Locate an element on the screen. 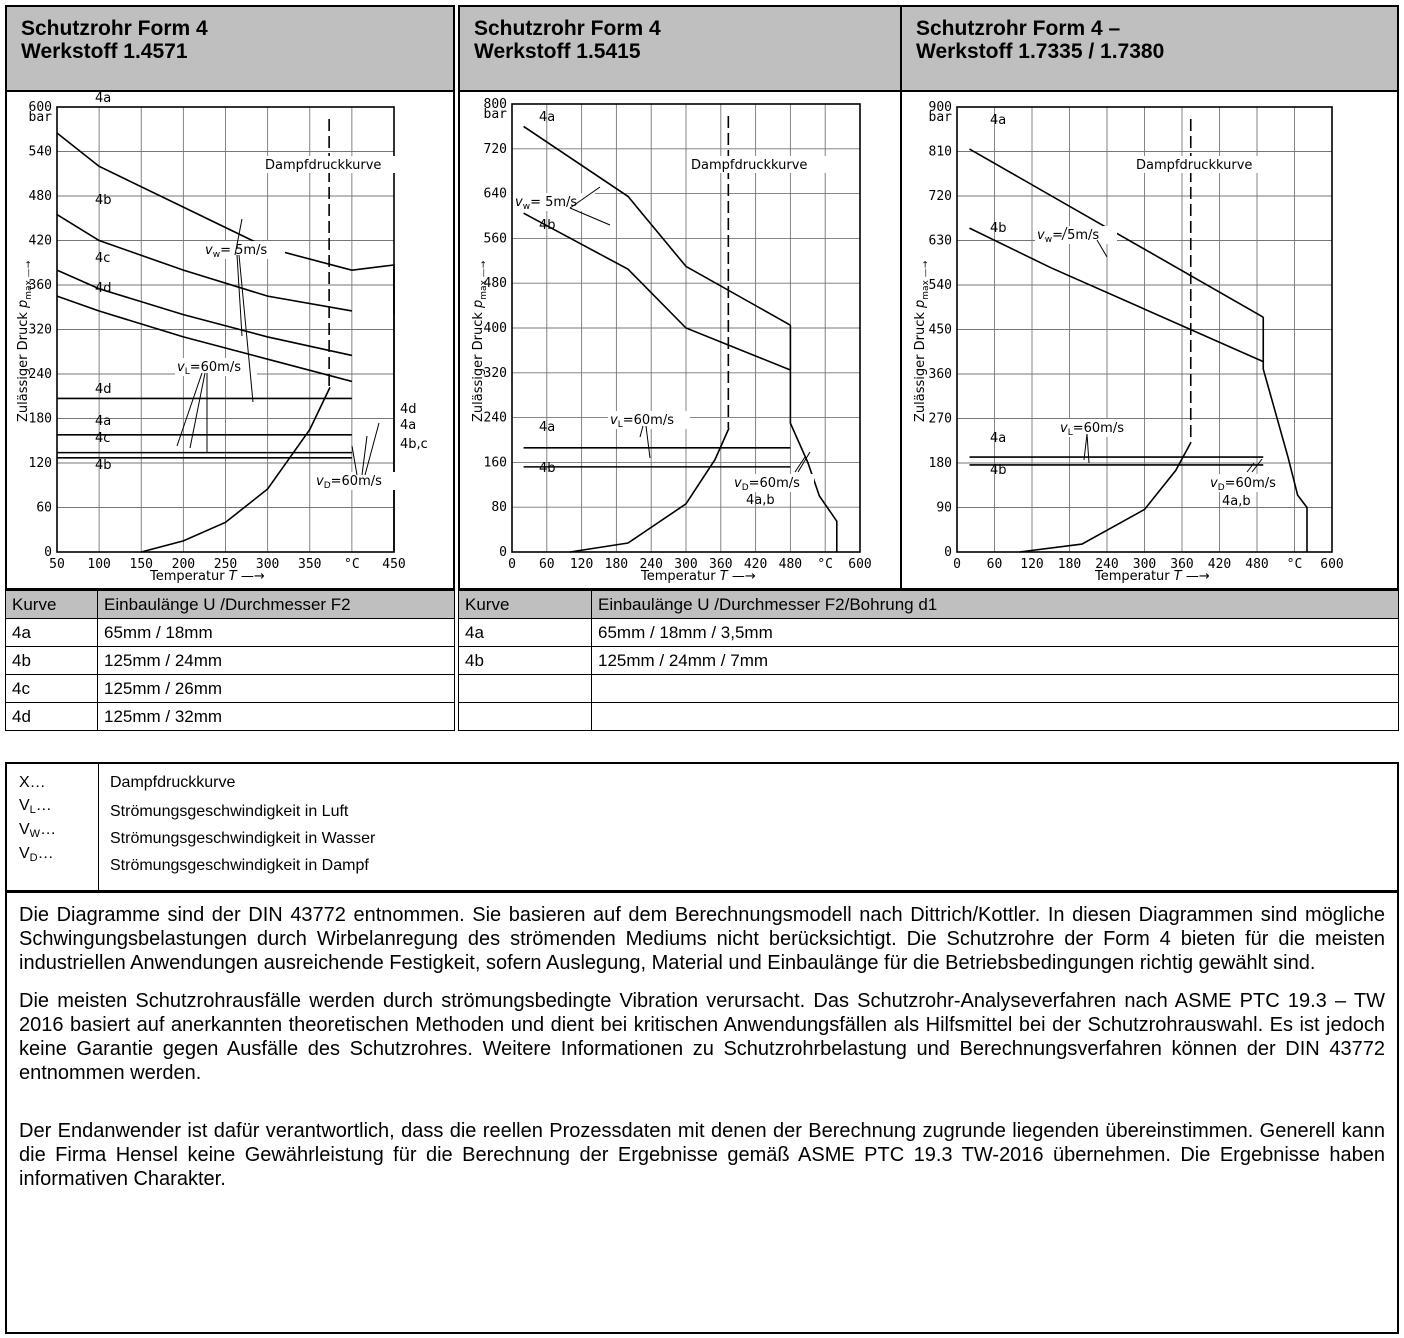 Image resolution: width=1404 pixels, height=1338 pixels. table-row: 4b 125mm / 24mm is located at coordinates (230, 660).